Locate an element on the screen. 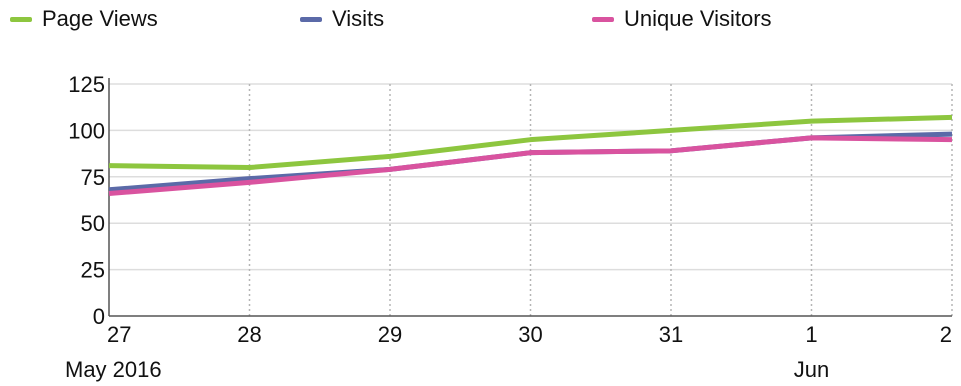 The height and width of the screenshot is (386, 961). y-tick-label: 75 is located at coordinates (93, 177).